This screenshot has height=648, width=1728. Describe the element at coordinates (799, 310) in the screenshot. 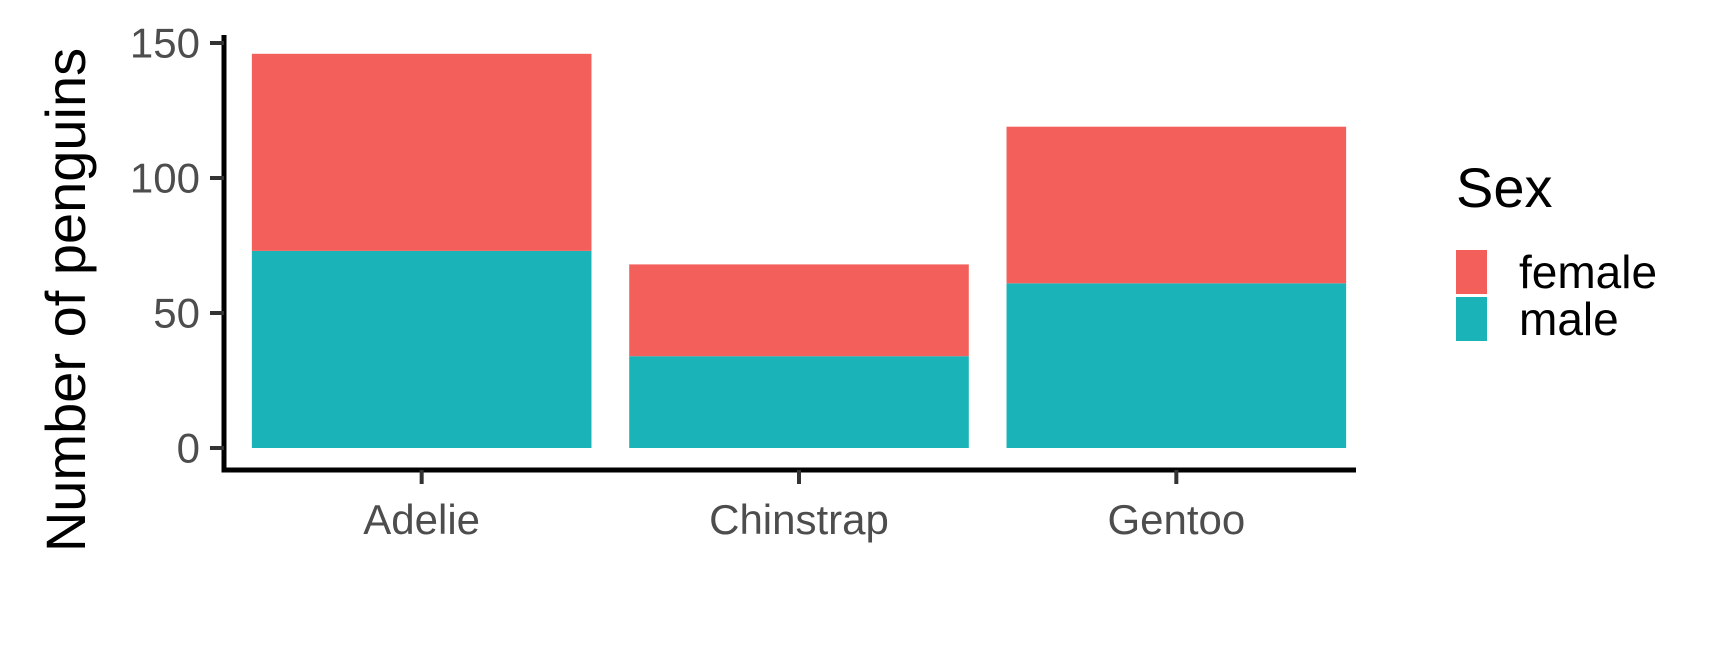

I see `bar-chinstrap-female` at that location.